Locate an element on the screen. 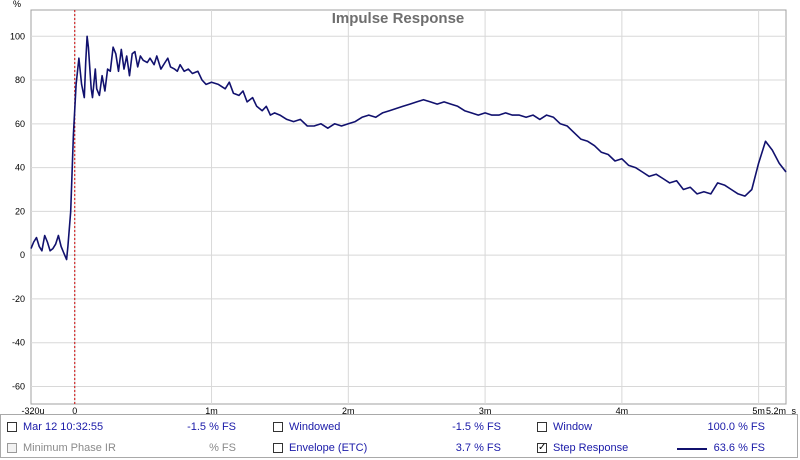 The width and height of the screenshot is (800, 460). x-tick-label: 5m is located at coordinates (758, 410).